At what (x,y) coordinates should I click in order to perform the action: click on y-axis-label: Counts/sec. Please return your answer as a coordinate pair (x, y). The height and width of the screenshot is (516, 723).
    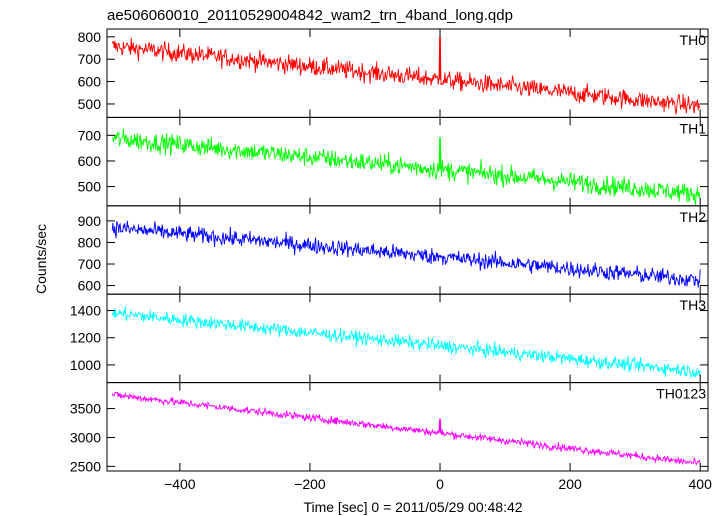
    Looking at the image, I should click on (41, 259).